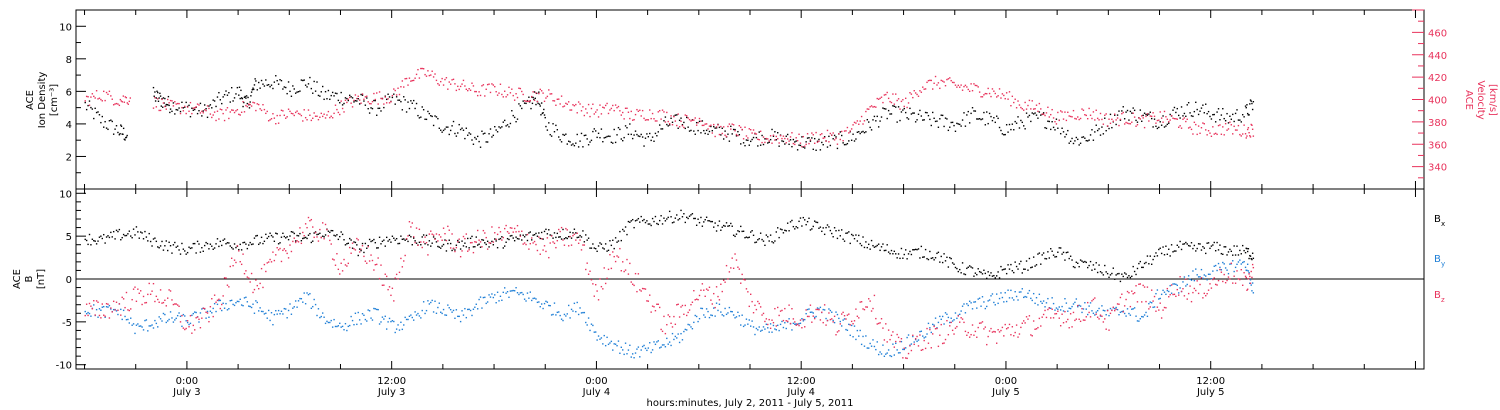 This screenshot has height=410, width=1500. Describe the element at coordinates (42, 100) in the screenshot. I see `ion-density-label-line2: Ion Density` at that location.